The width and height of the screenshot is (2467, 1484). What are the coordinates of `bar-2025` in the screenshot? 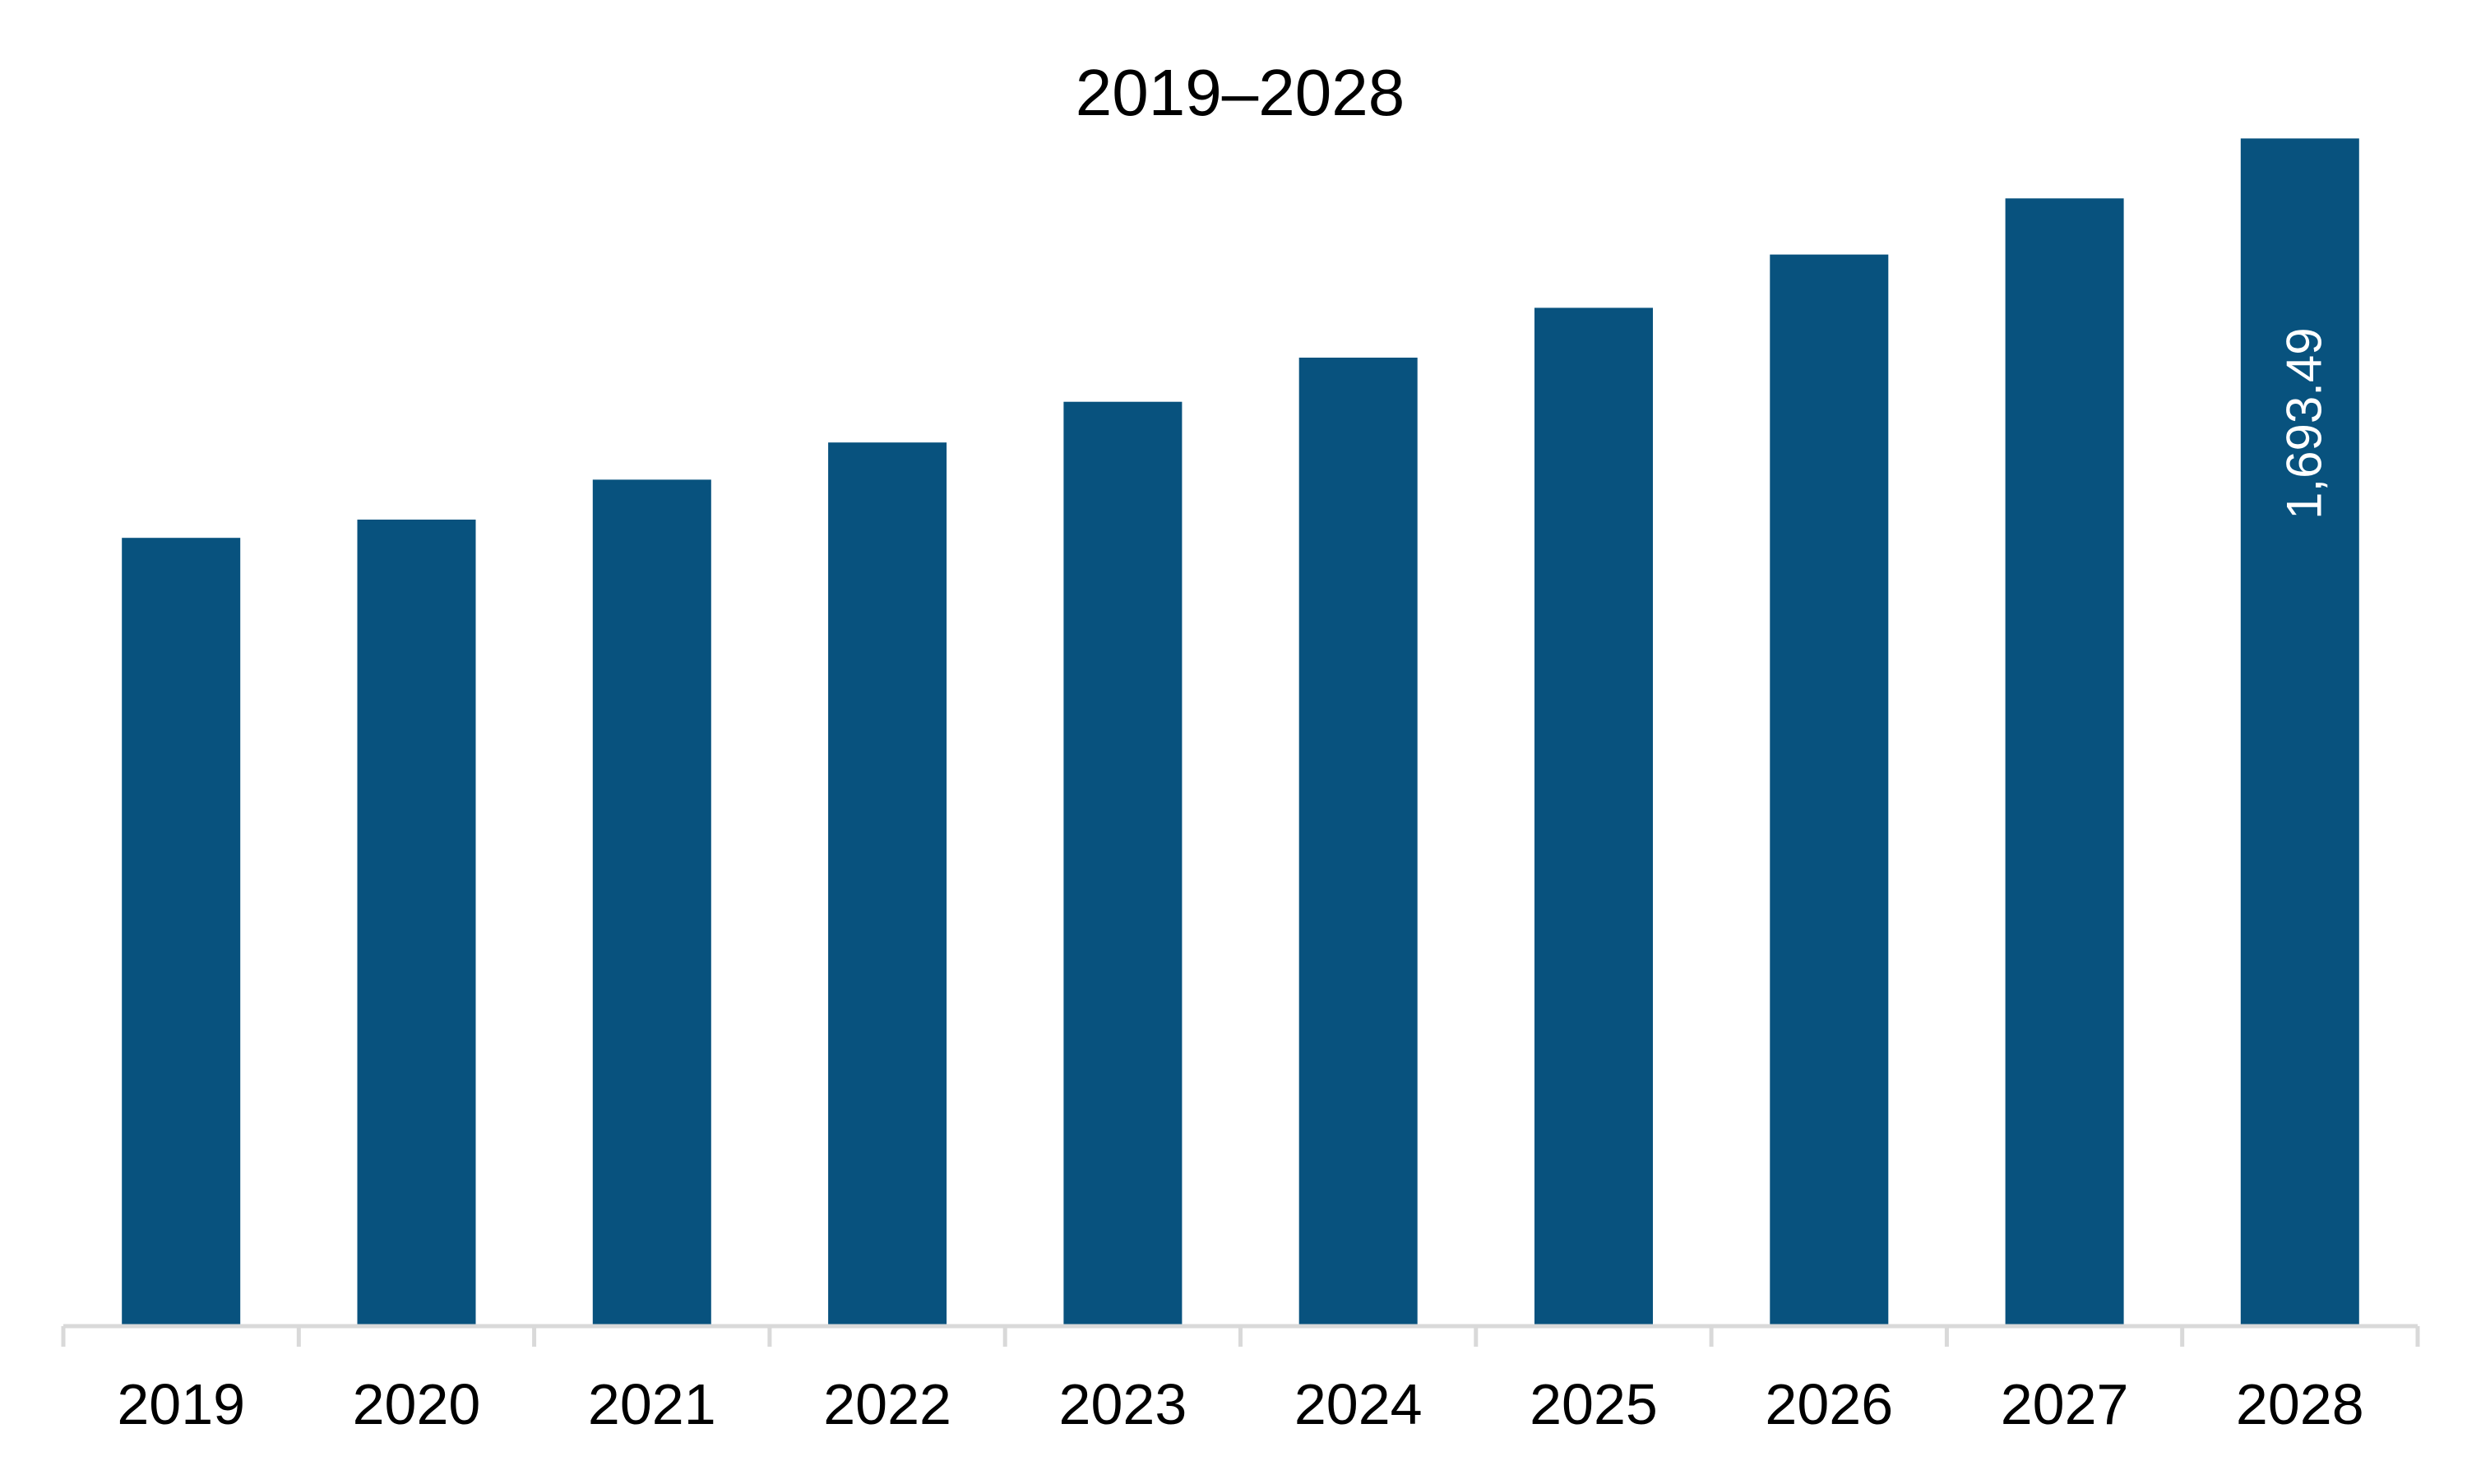 It's located at (1593, 817).